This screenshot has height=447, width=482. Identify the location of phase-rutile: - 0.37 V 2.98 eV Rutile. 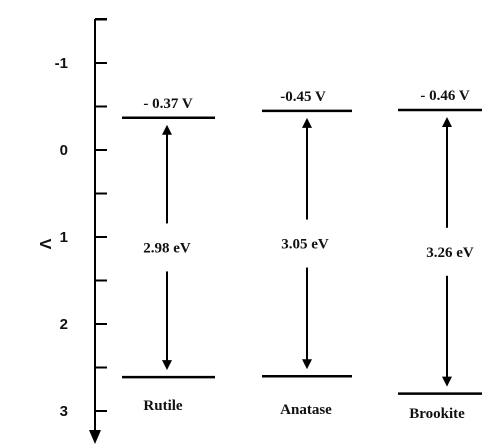
(168, 255).